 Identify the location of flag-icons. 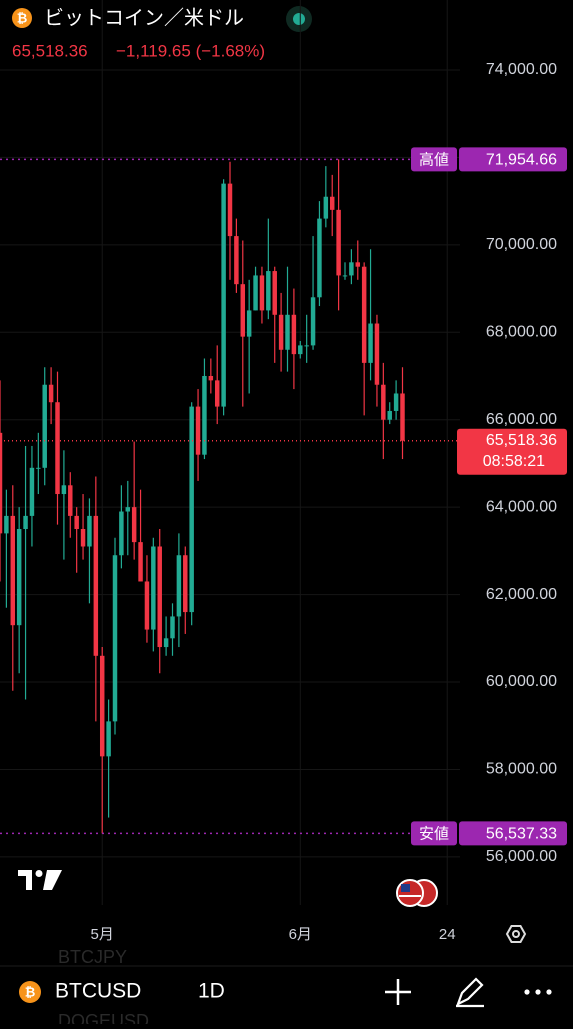
(417, 893).